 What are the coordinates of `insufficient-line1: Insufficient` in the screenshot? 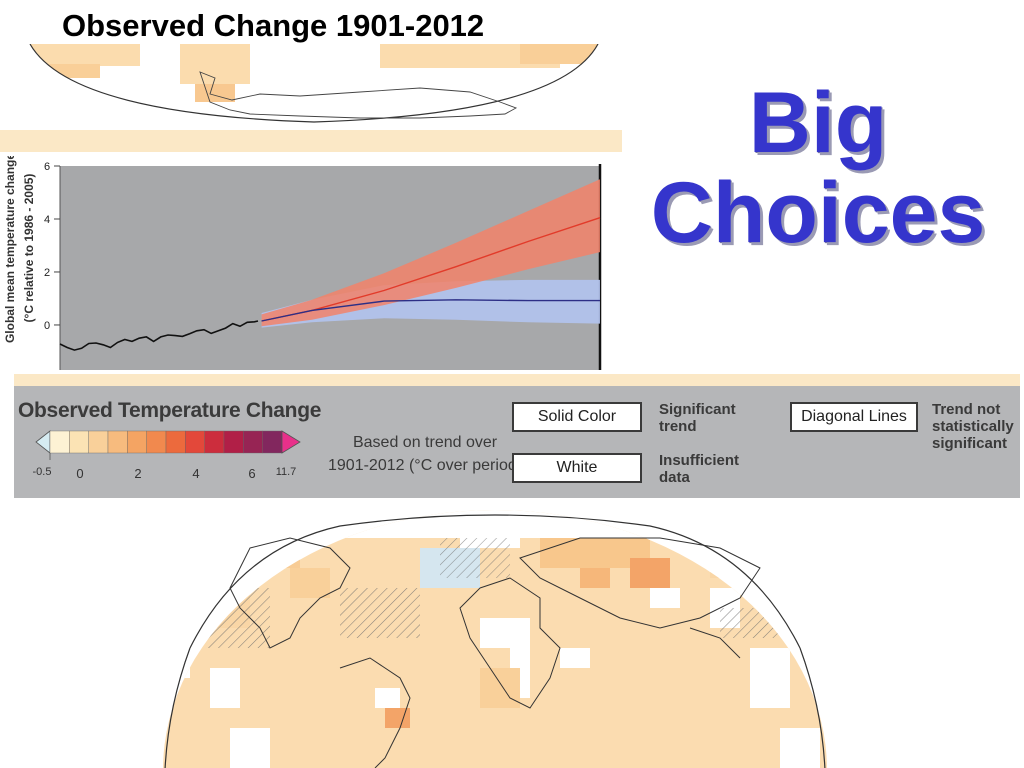 It's located at (699, 460).